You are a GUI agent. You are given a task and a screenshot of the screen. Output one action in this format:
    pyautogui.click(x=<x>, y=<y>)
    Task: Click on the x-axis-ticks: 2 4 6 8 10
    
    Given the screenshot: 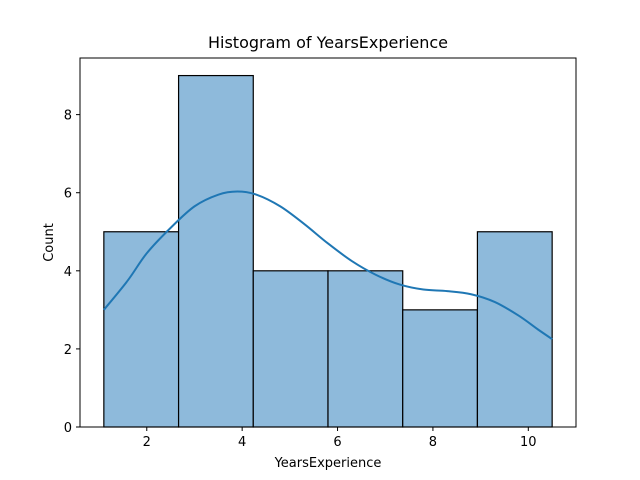 What is the action you would take?
    pyautogui.click(x=340, y=438)
    